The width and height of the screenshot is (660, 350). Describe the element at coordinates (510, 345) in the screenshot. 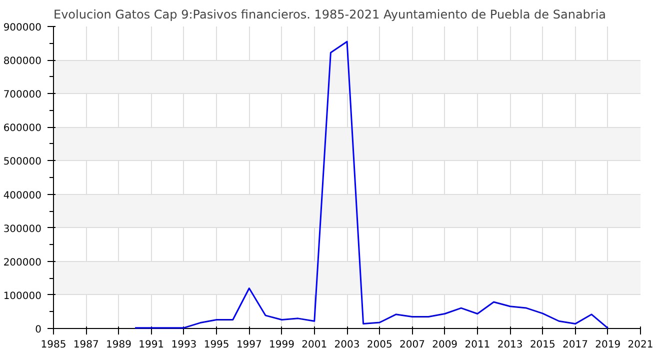

I see `x-tick-label: 2013` at that location.